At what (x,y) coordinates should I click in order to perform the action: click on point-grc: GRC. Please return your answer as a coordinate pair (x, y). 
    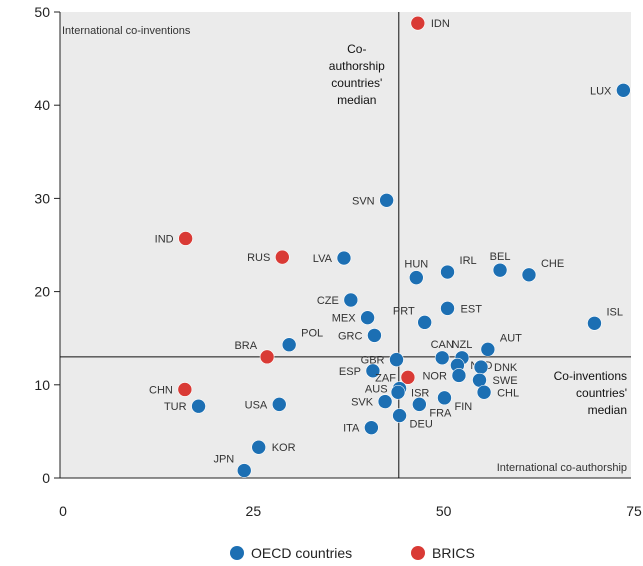
    Looking at the image, I should click on (360, 335).